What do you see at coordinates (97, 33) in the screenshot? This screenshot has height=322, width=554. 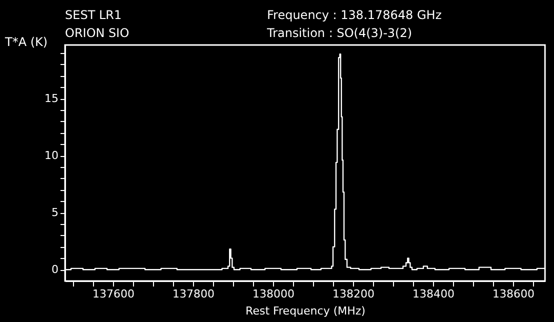 I see `chart-subtitle: ORION SIO` at bounding box center [97, 33].